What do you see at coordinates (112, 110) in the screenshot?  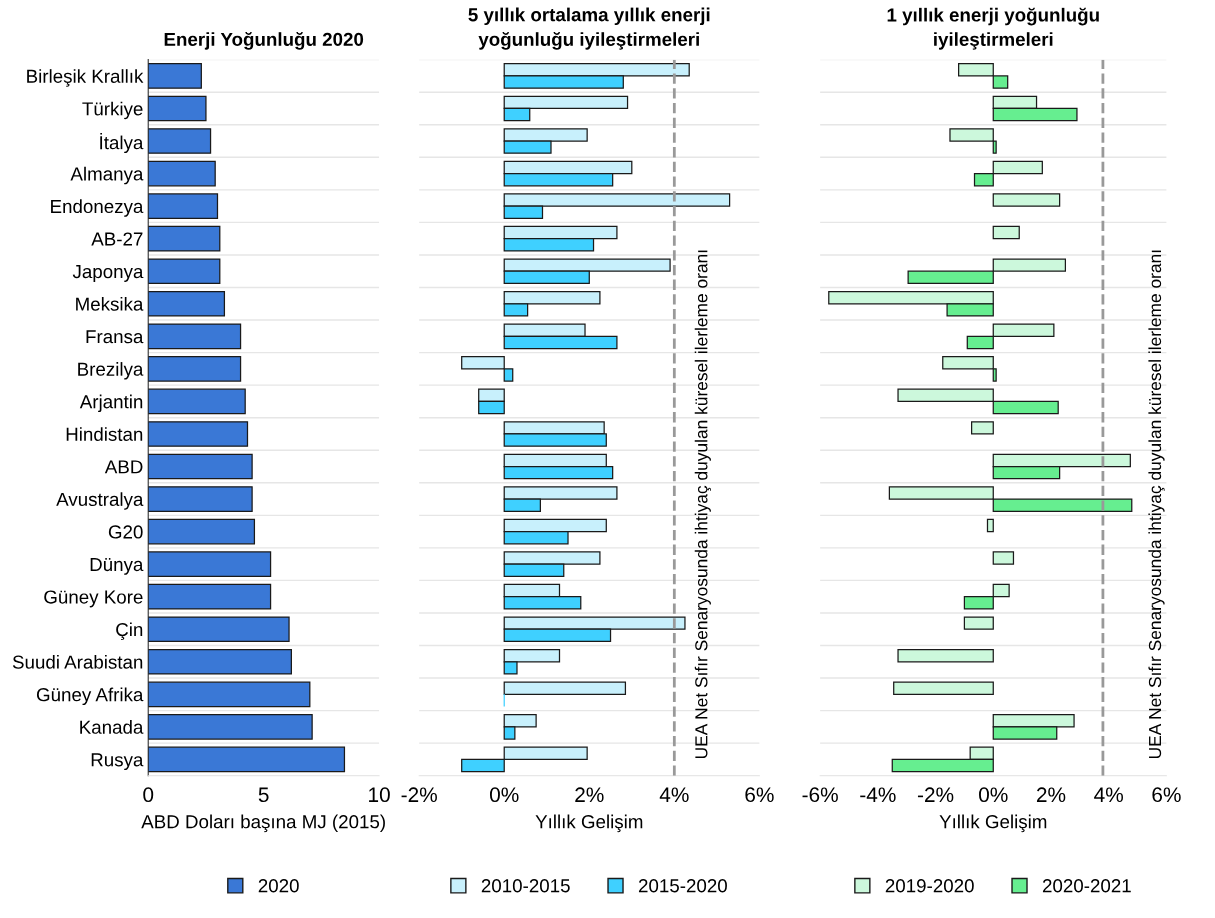 I see `y-tick-label: Türkiye` at bounding box center [112, 110].